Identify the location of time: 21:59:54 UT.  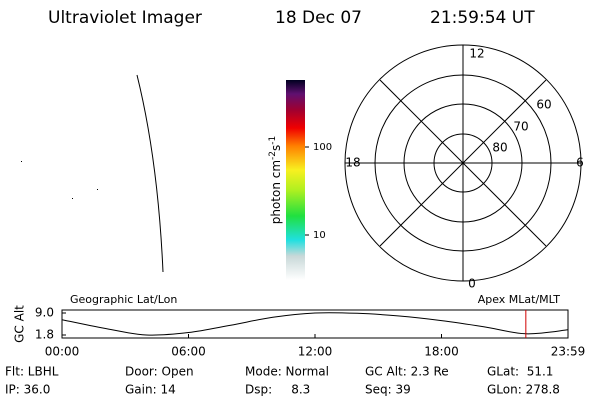
(482, 18).